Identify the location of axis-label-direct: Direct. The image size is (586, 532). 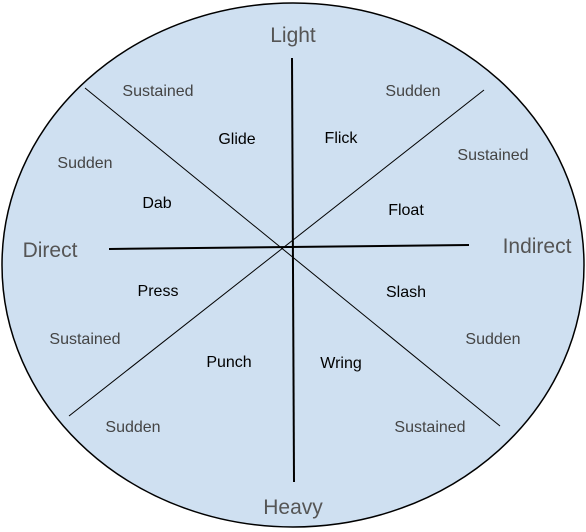
(50, 250).